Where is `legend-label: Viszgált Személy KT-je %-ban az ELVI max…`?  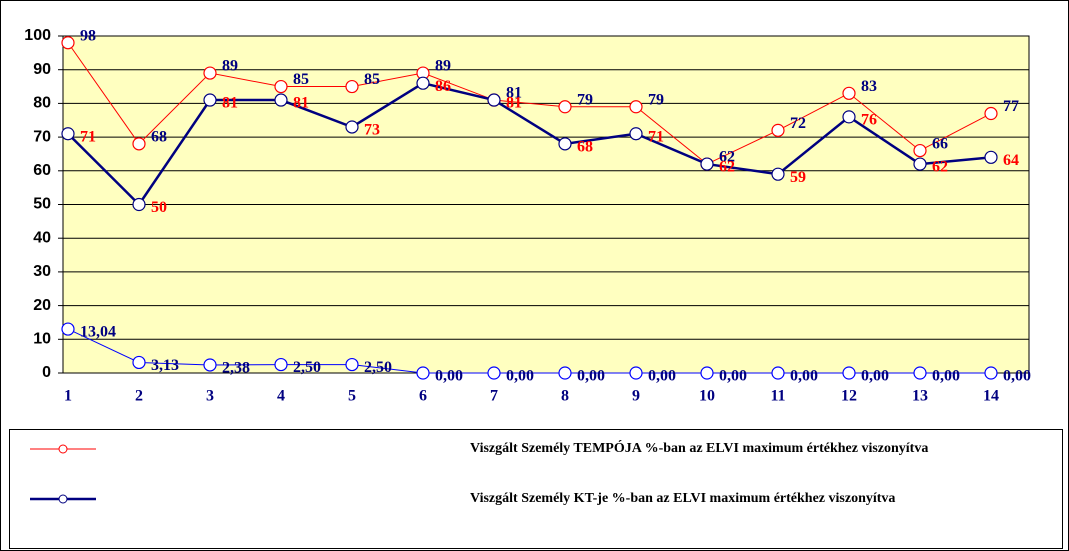
legend-label: Viszgált Személy KT-je %-ban az ELVI max… is located at coordinates (683, 498).